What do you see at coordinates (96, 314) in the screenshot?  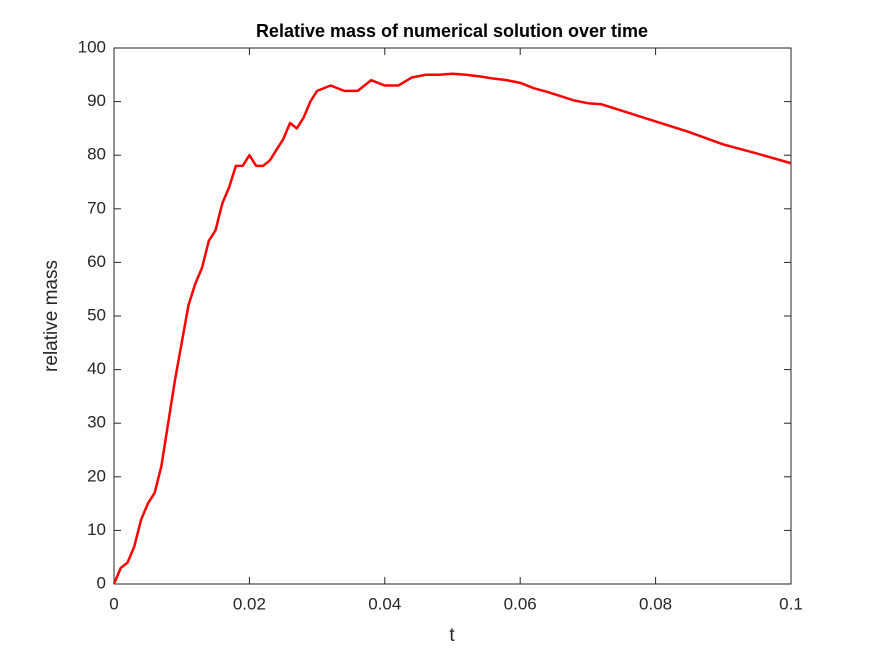 I see `y-tick-label: 50` at bounding box center [96, 314].